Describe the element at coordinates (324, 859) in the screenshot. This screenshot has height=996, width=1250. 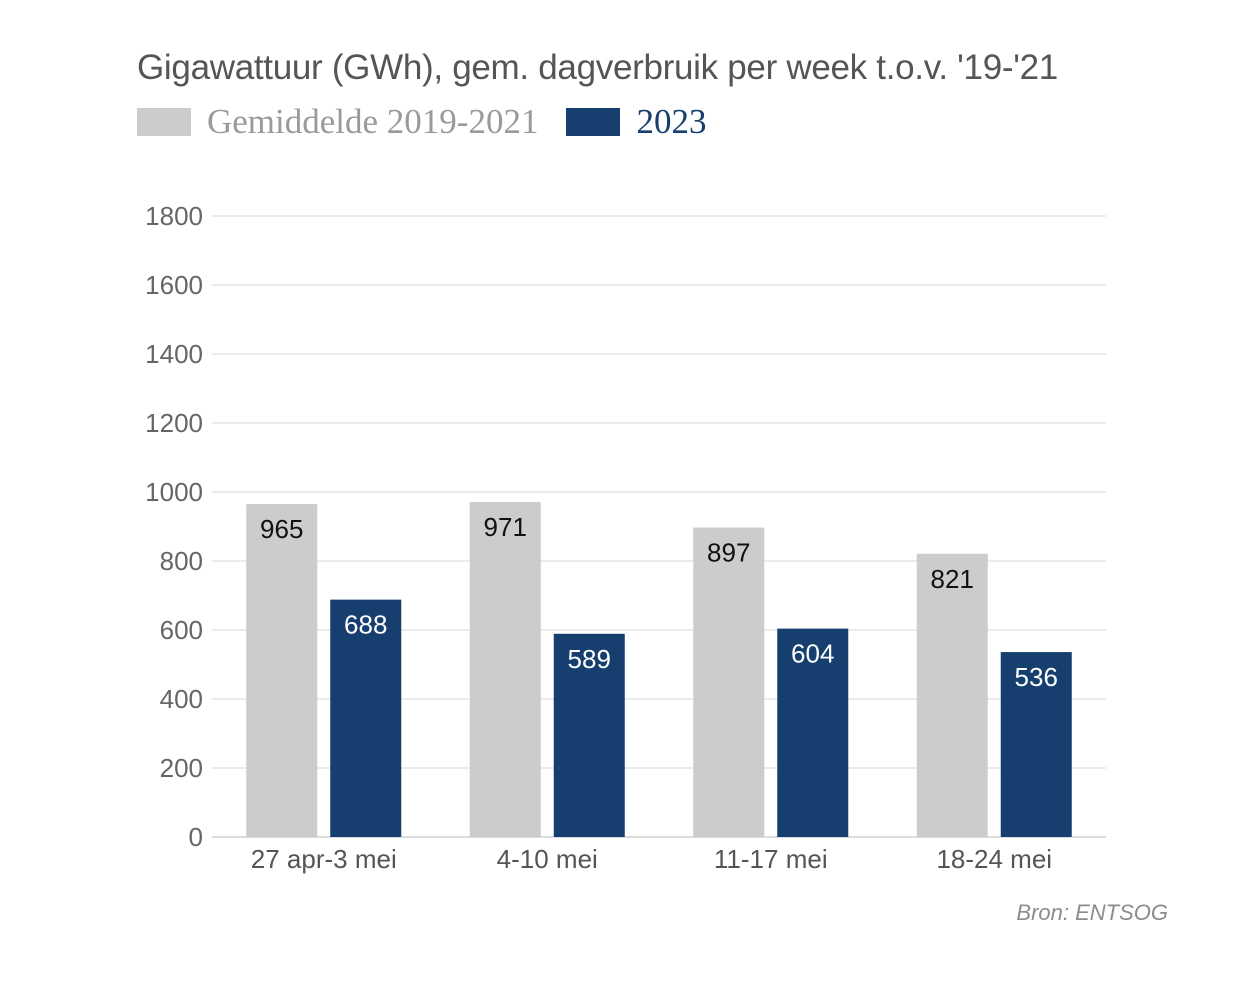
I see `x-tick-label: 27 apr-3 mei` at that location.